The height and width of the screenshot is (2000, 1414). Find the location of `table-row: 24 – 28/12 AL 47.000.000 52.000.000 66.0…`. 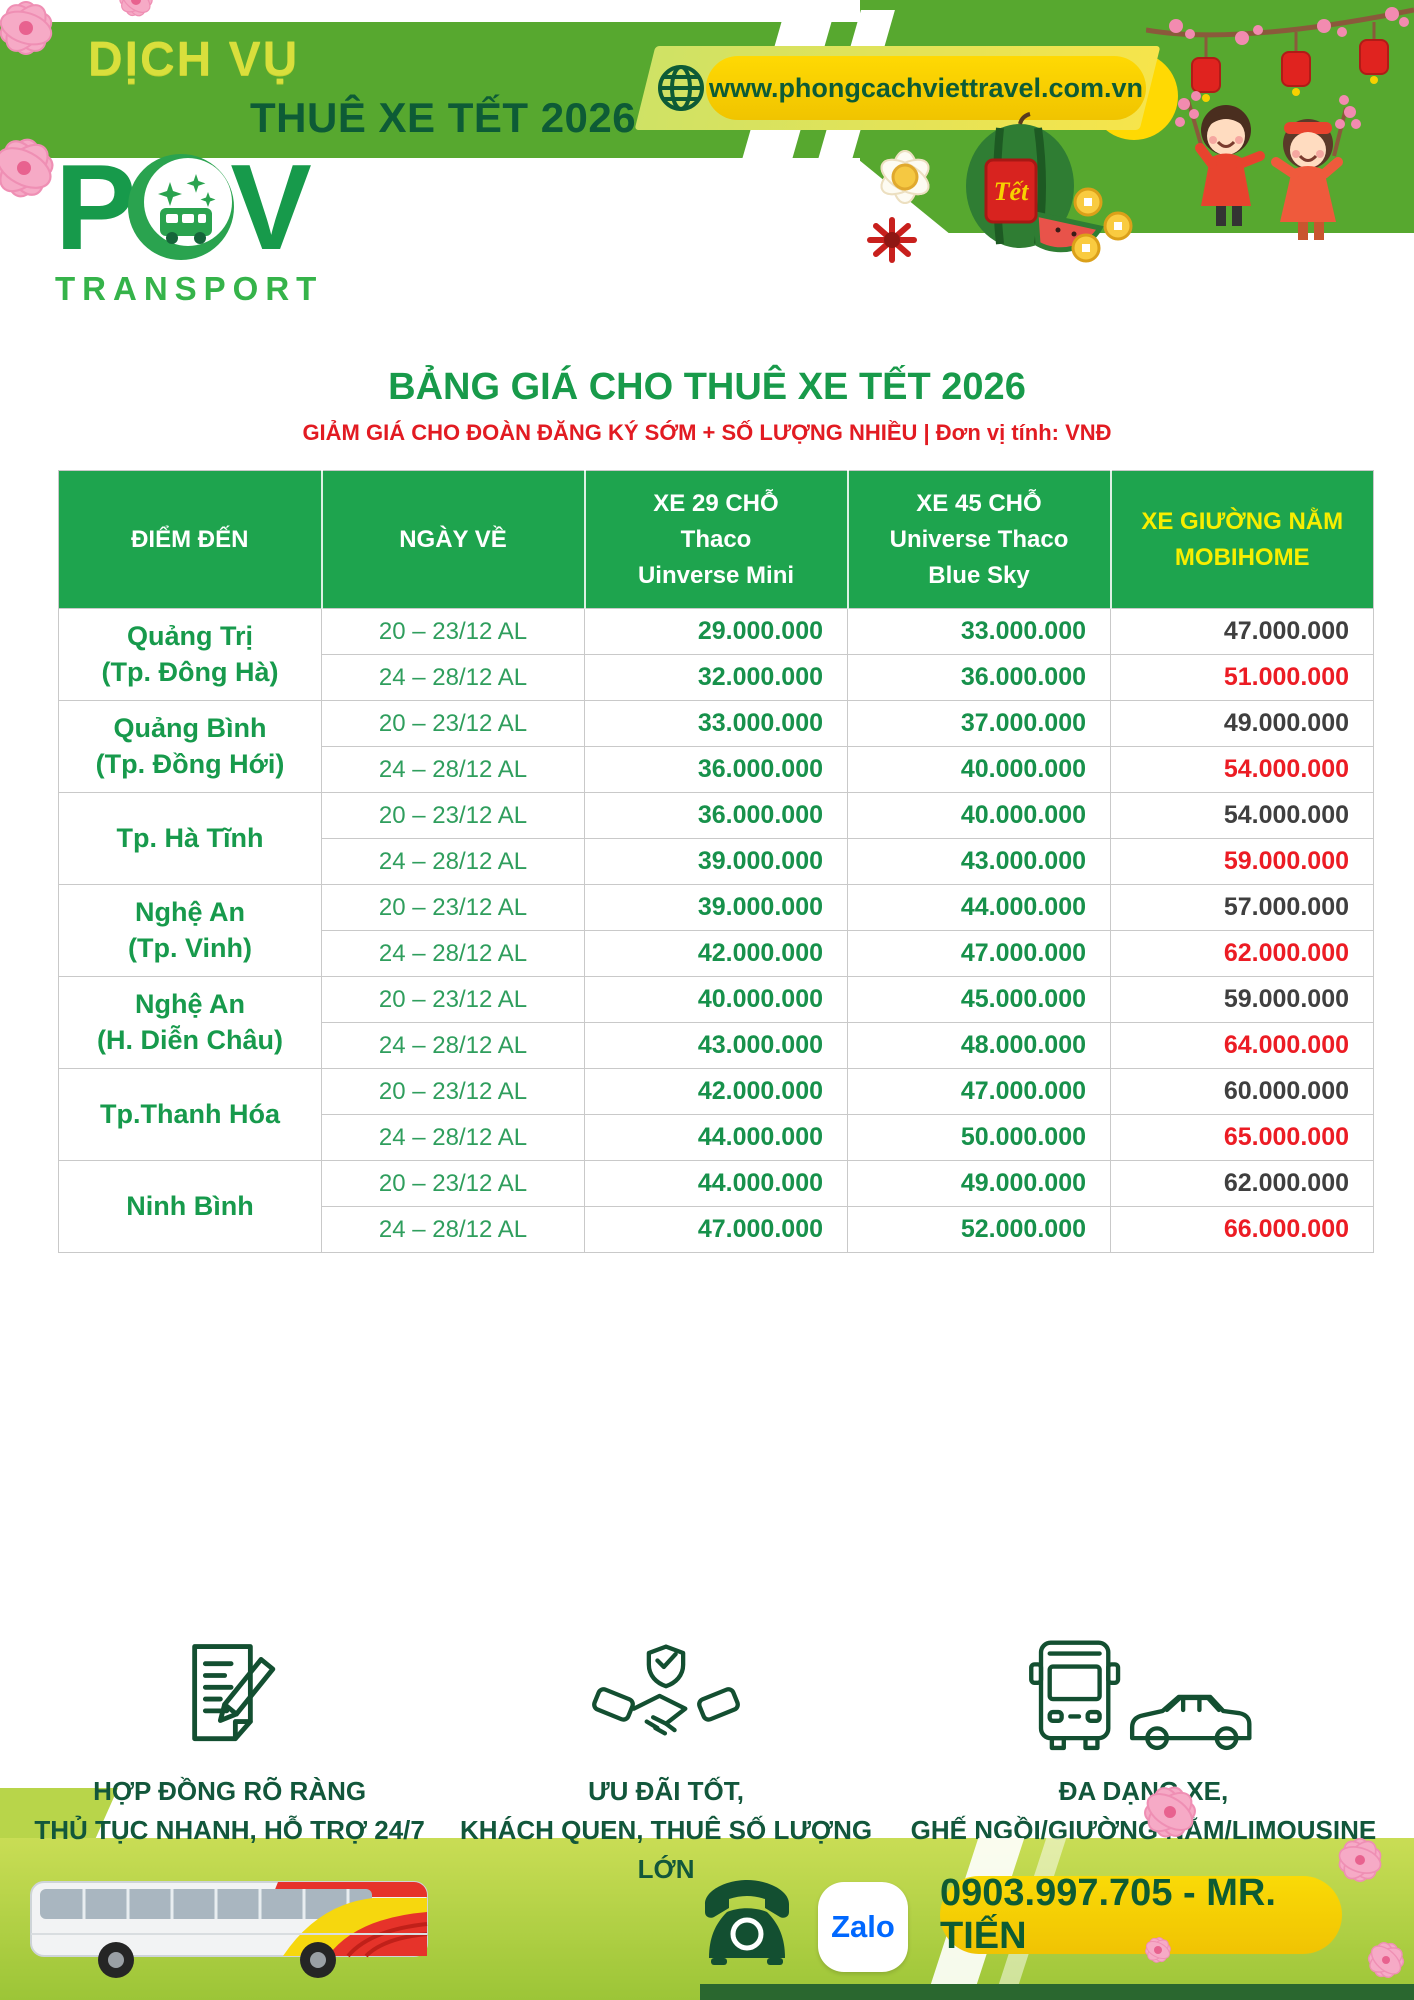

table-row: 24 – 28/12 AL 47.000.000 52.000.000 66.0… is located at coordinates (716, 1229).